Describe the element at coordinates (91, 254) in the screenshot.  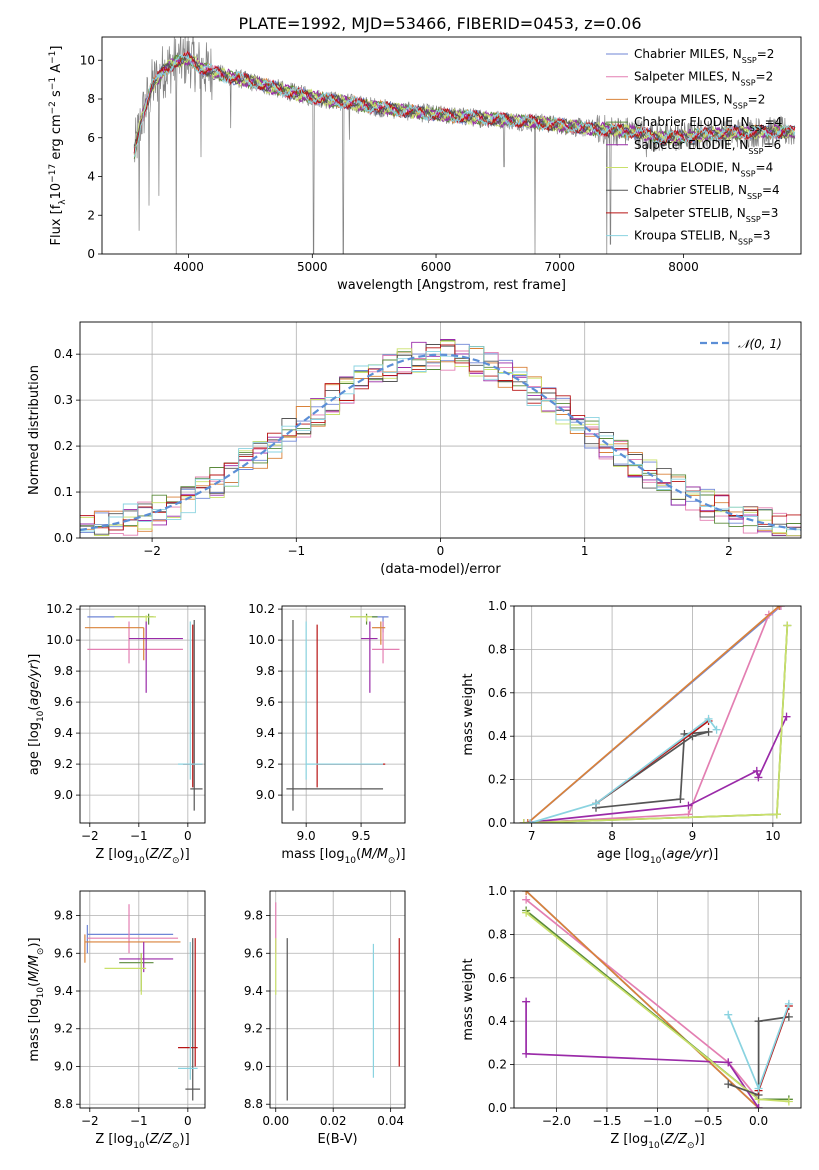
I see `y-tick-label: 0` at that location.